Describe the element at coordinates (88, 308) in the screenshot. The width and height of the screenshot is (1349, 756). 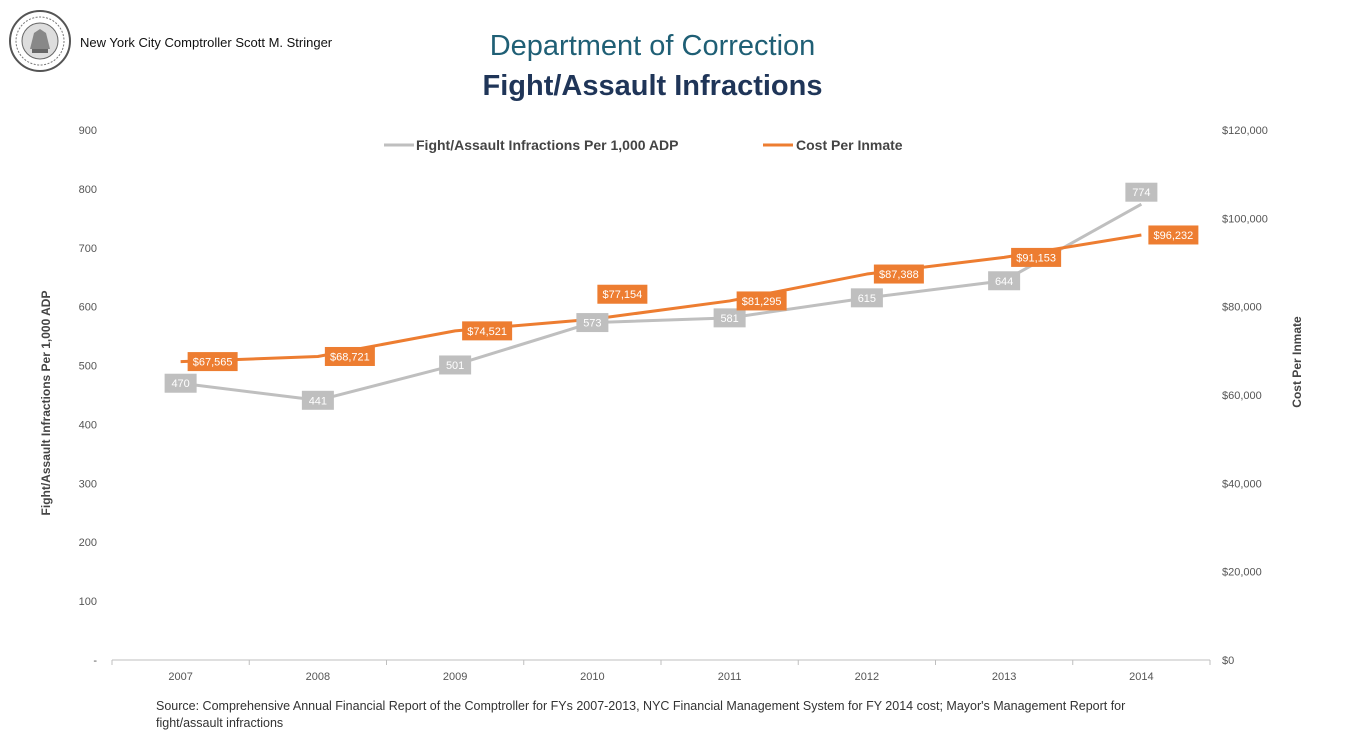
I see `y-left-tick-label: 600` at that location.